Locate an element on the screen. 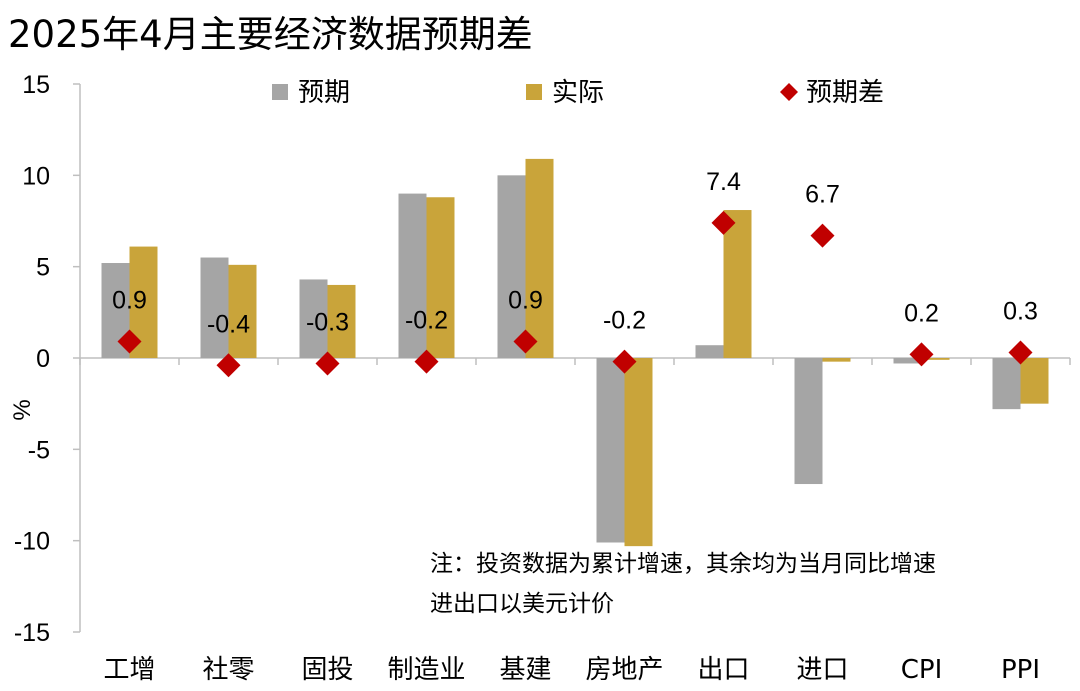 The image size is (1080, 691). data-label-基建: 0.9 is located at coordinates (525, 301).